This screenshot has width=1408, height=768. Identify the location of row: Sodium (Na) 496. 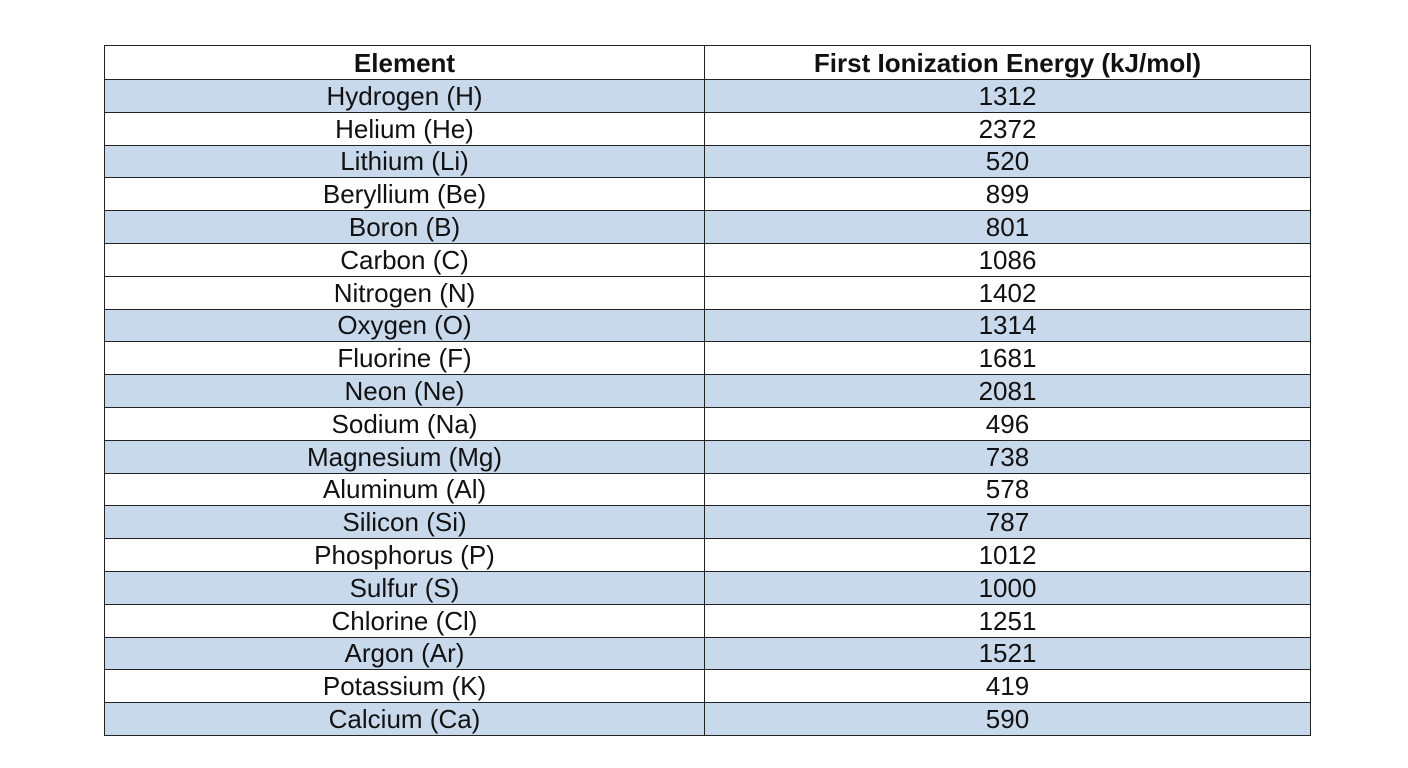
(707, 423).